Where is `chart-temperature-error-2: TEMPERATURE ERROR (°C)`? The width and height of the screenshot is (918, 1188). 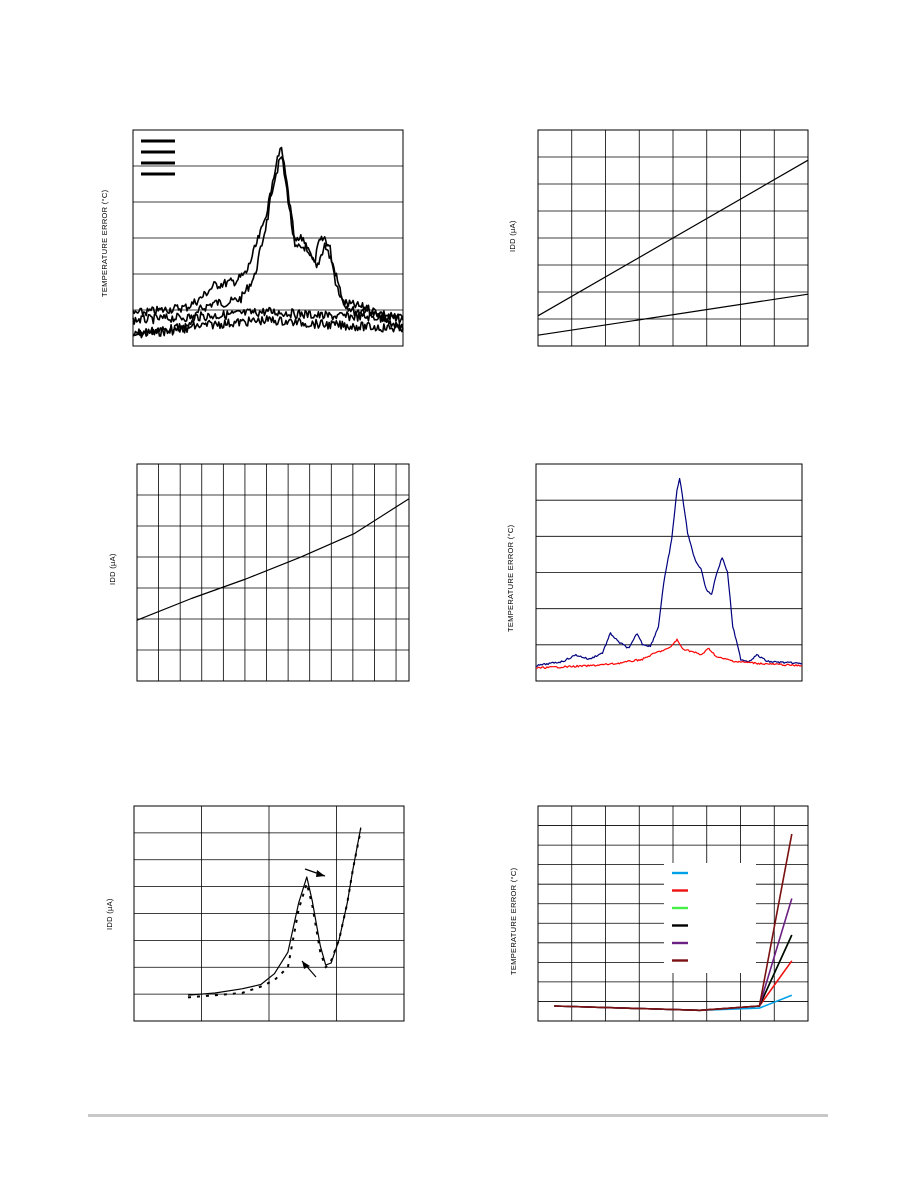
chart-temperature-error-2: TEMPERATURE ERROR (°C) is located at coordinates (654, 572).